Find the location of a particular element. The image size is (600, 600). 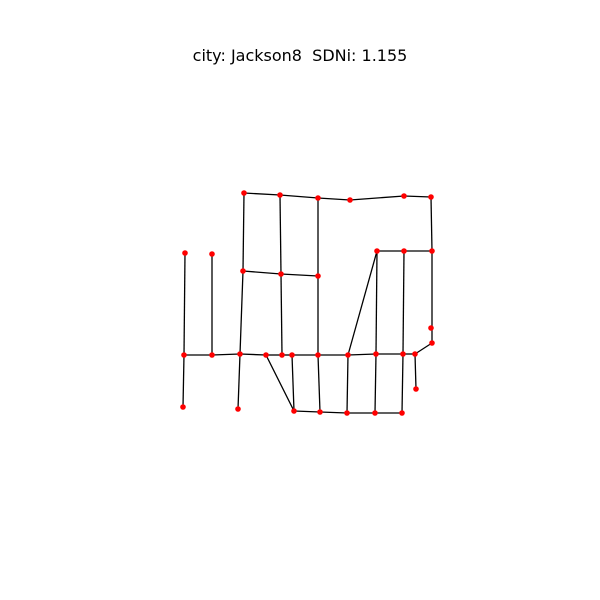

metric-label: SDNi: is located at coordinates (337, 55).